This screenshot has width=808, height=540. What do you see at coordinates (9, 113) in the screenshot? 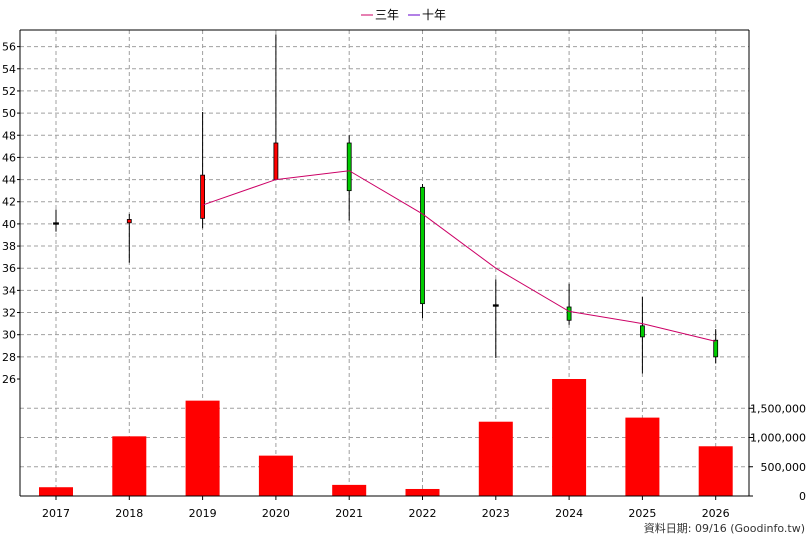
I see `price-tick-label: 50` at bounding box center [9, 113].